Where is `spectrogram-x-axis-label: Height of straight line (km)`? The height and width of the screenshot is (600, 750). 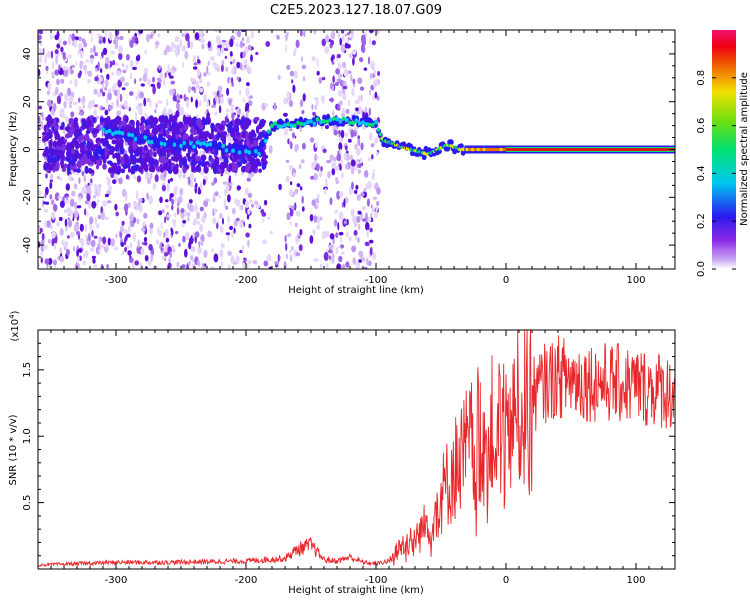 spectrogram-x-axis-label: Height of straight line (km) is located at coordinates (356, 290).